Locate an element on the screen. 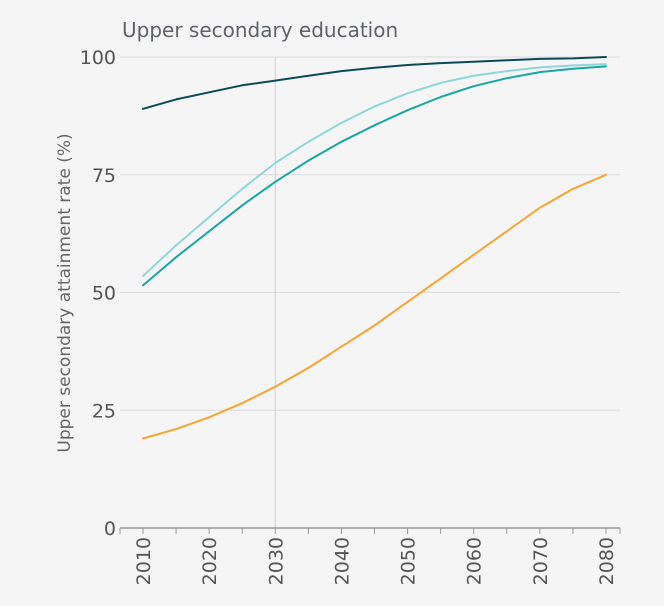 The height and width of the screenshot is (606, 664). x-tick-labels: 2010 2020 2030 2040 2050 2060 2070 2080 is located at coordinates (375, 561).